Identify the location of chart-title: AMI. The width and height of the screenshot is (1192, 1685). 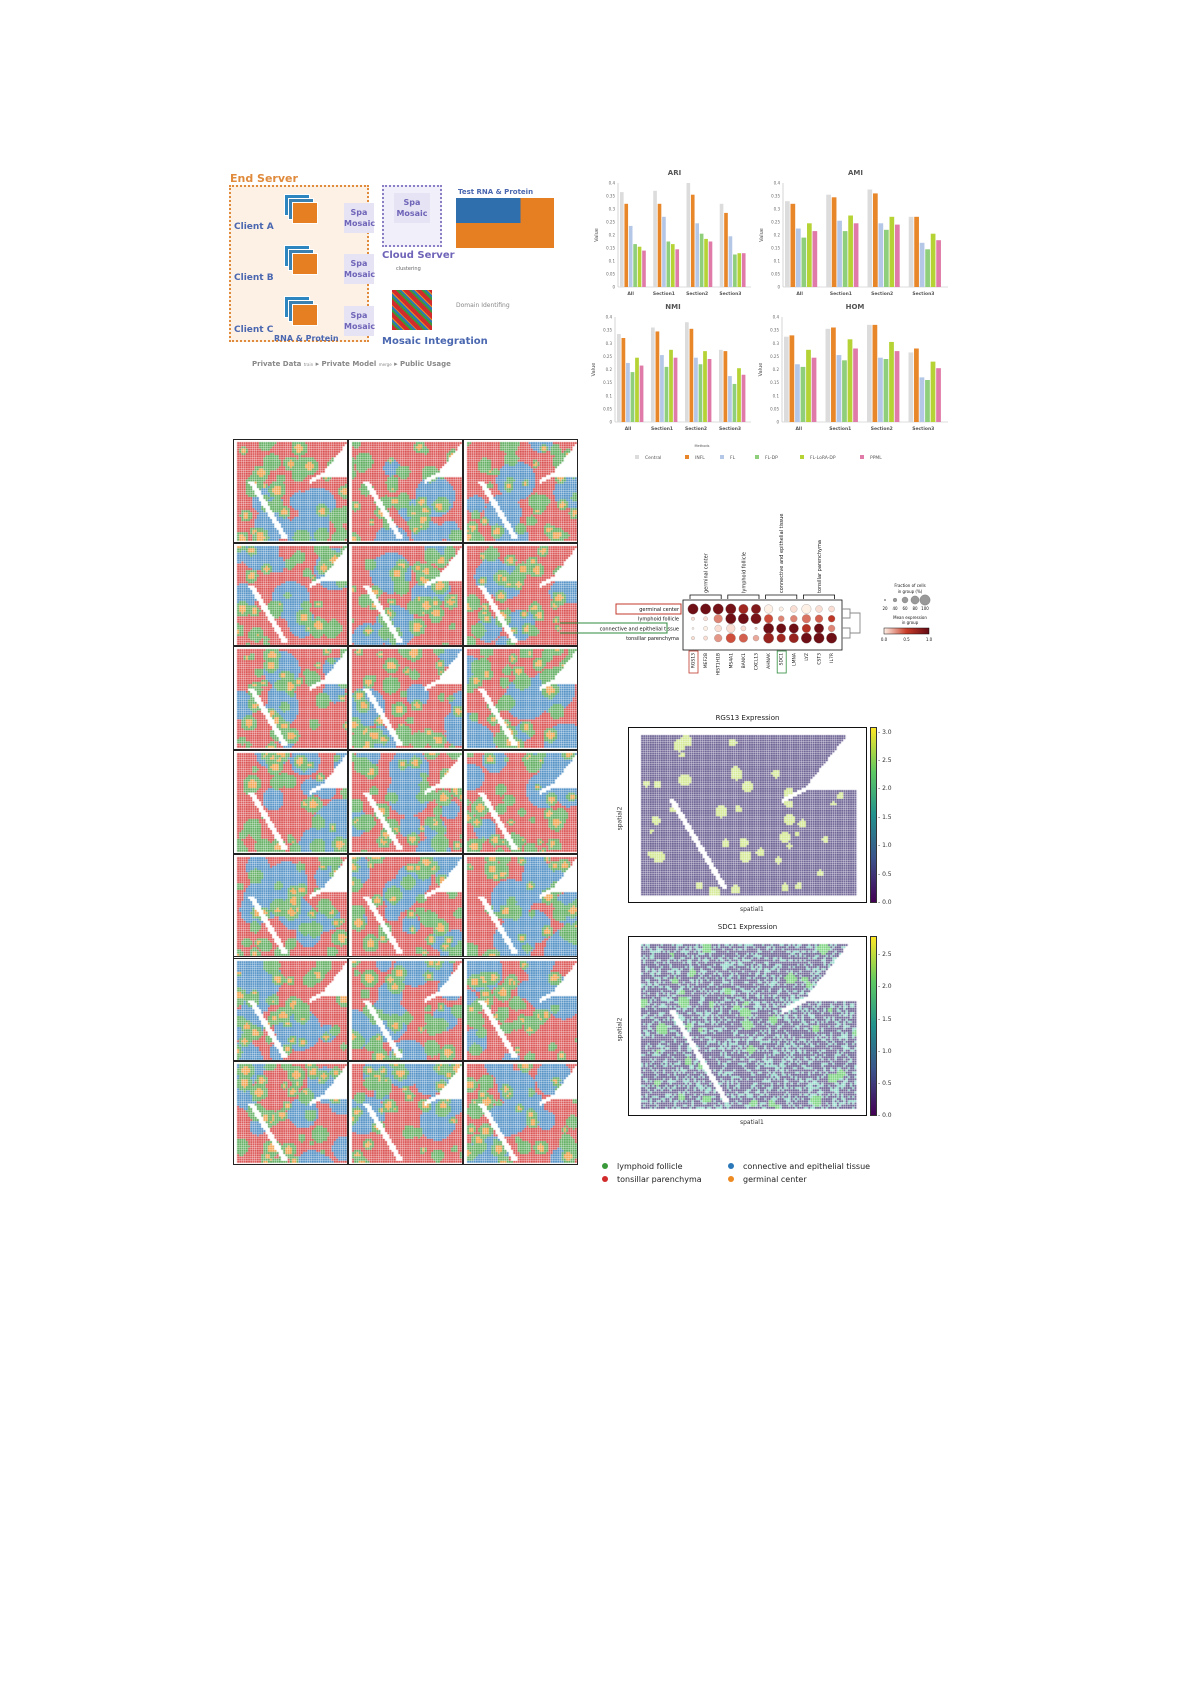
(855, 173).